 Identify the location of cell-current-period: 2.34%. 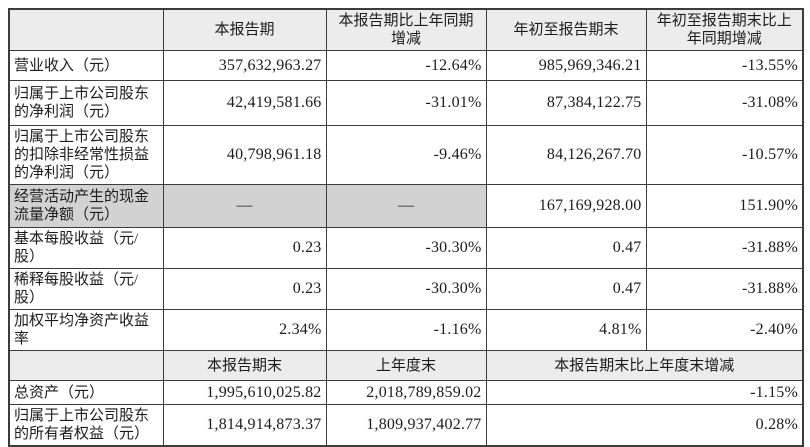
(244, 330).